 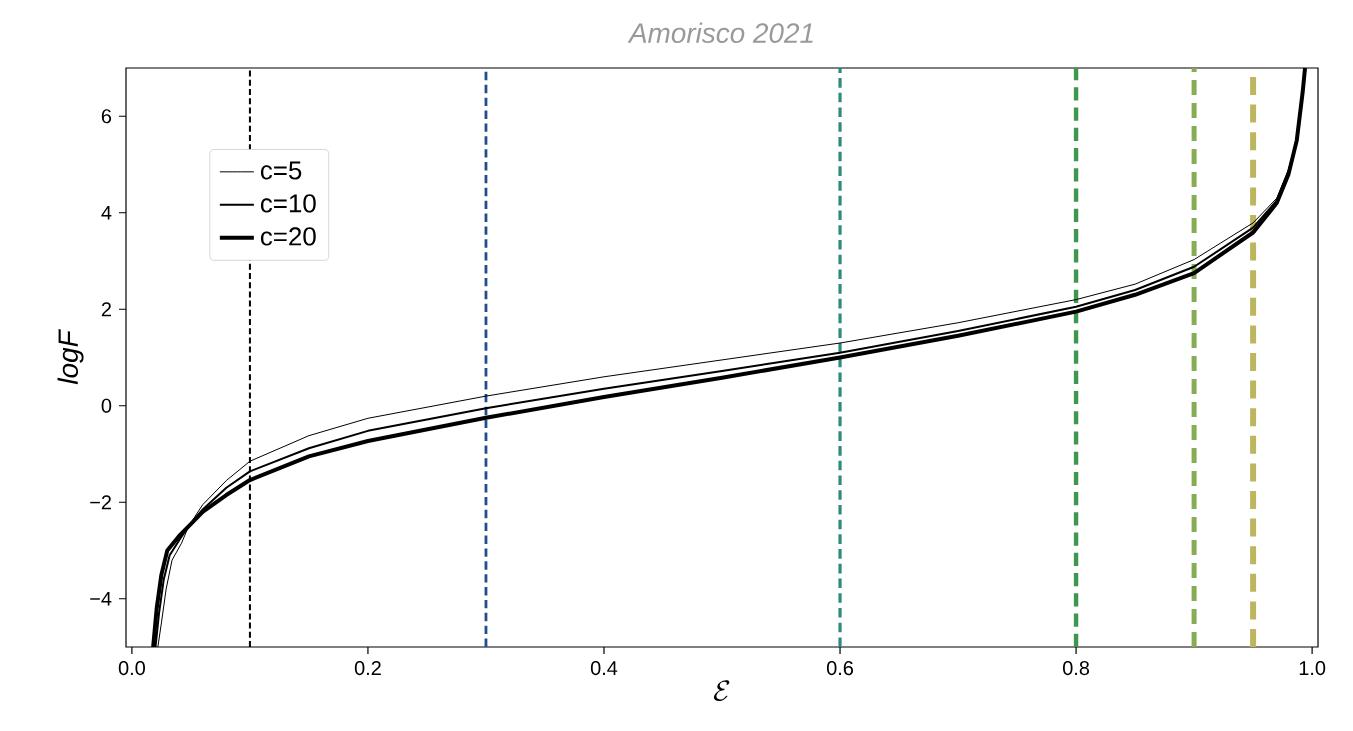 I want to click on x-tick-label: 0.0, so click(x=131, y=668).